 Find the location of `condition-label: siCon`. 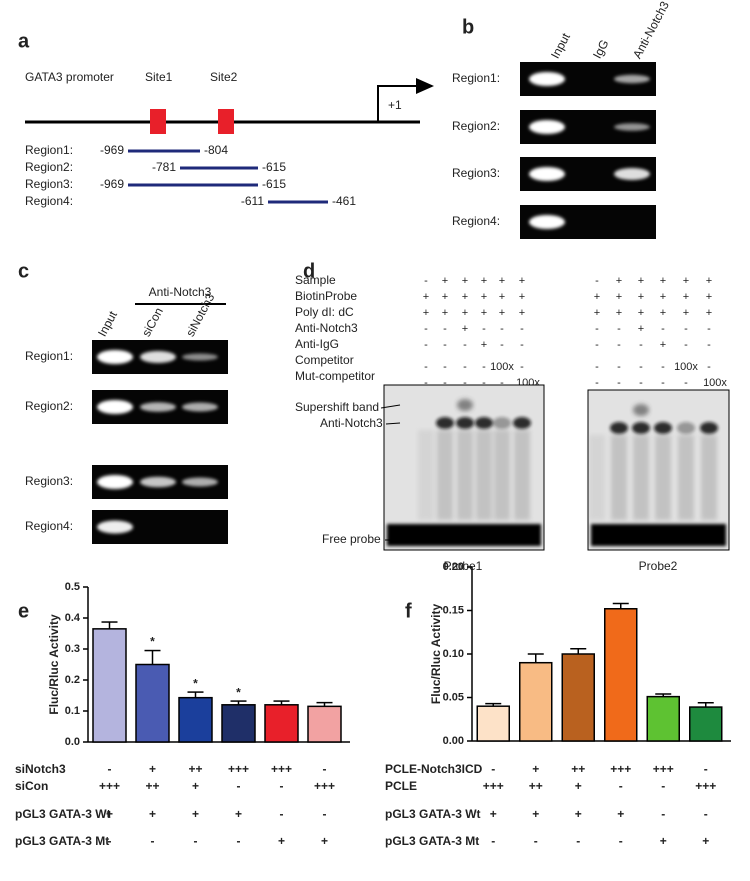

condition-label: siCon is located at coordinates (31, 786).